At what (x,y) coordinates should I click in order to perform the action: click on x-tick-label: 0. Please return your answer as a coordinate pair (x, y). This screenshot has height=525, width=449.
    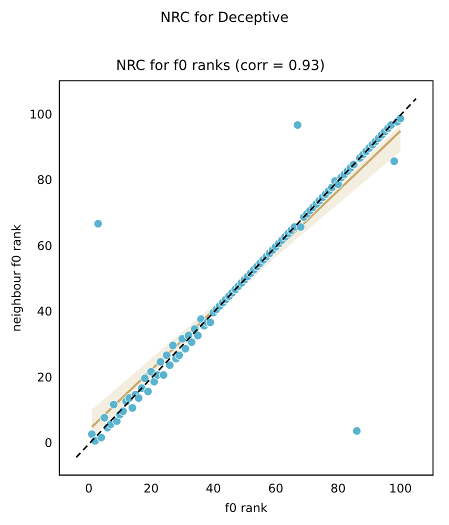
    Looking at the image, I should click on (88, 489).